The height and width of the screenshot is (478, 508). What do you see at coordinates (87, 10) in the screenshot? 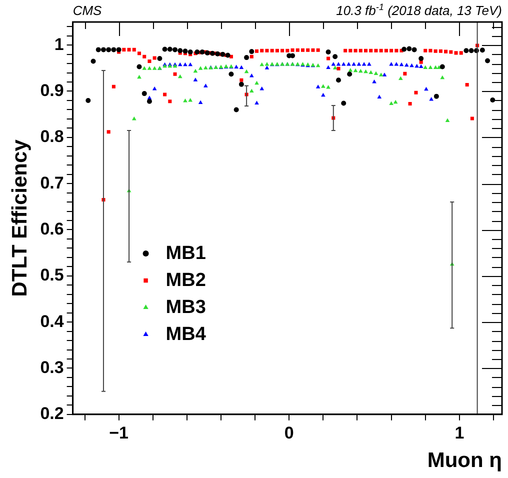
I see `text: CMS` at bounding box center [87, 10].